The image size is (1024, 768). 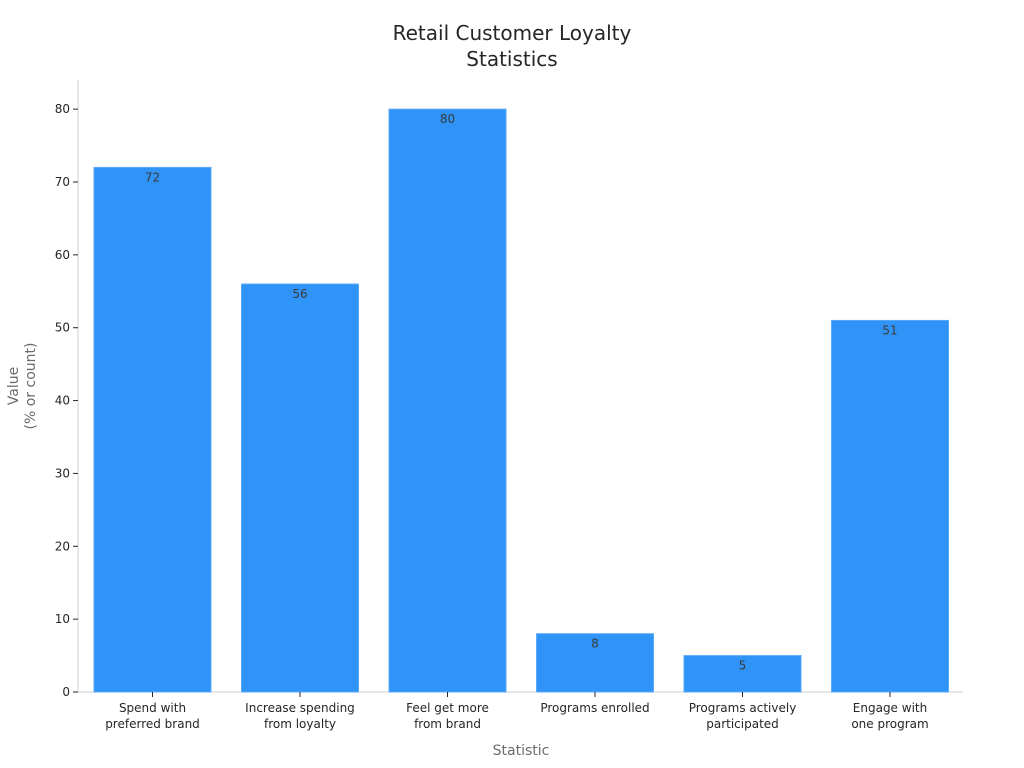 What do you see at coordinates (152, 708) in the screenshot?
I see `x-tick-label: Spend with` at bounding box center [152, 708].